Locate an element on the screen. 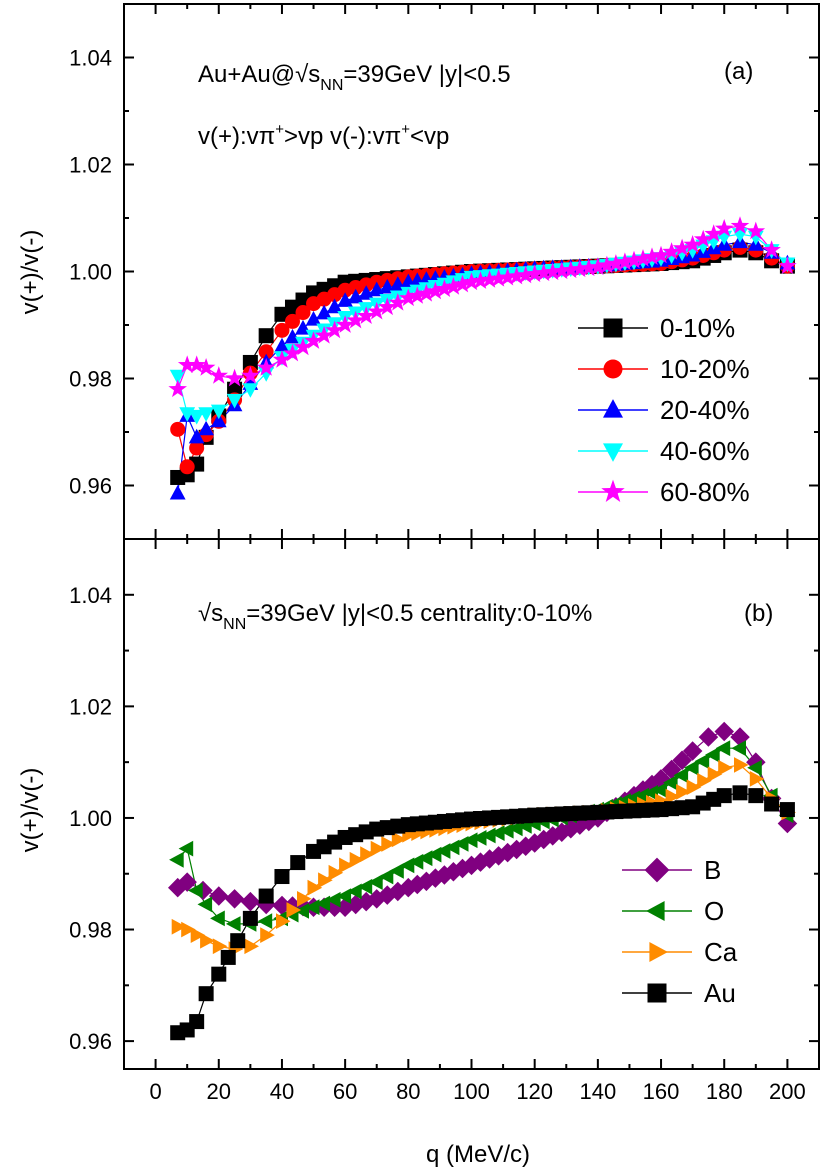 This screenshot has height=1175, width=831. legend-label-b: B is located at coordinates (712, 870).